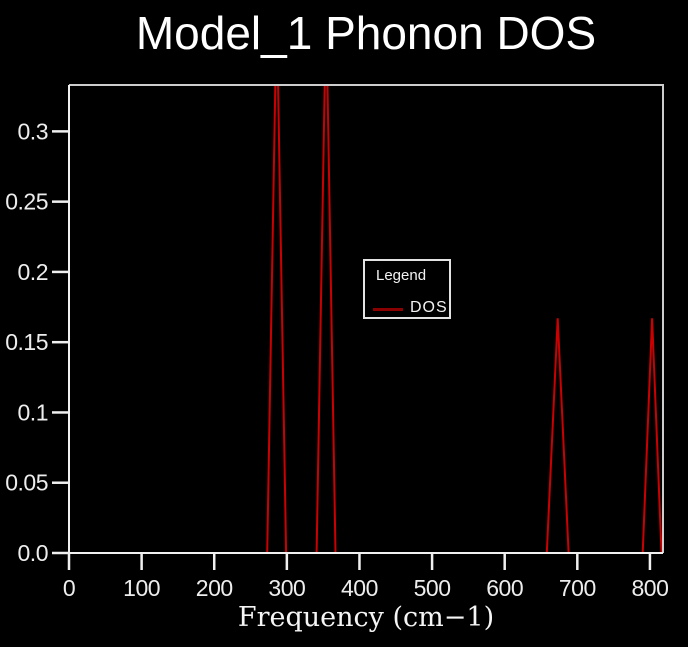 This screenshot has height=647, width=688. What do you see at coordinates (26, 483) in the screenshot?
I see `y-axis-tick-label: 0.05` at bounding box center [26, 483].